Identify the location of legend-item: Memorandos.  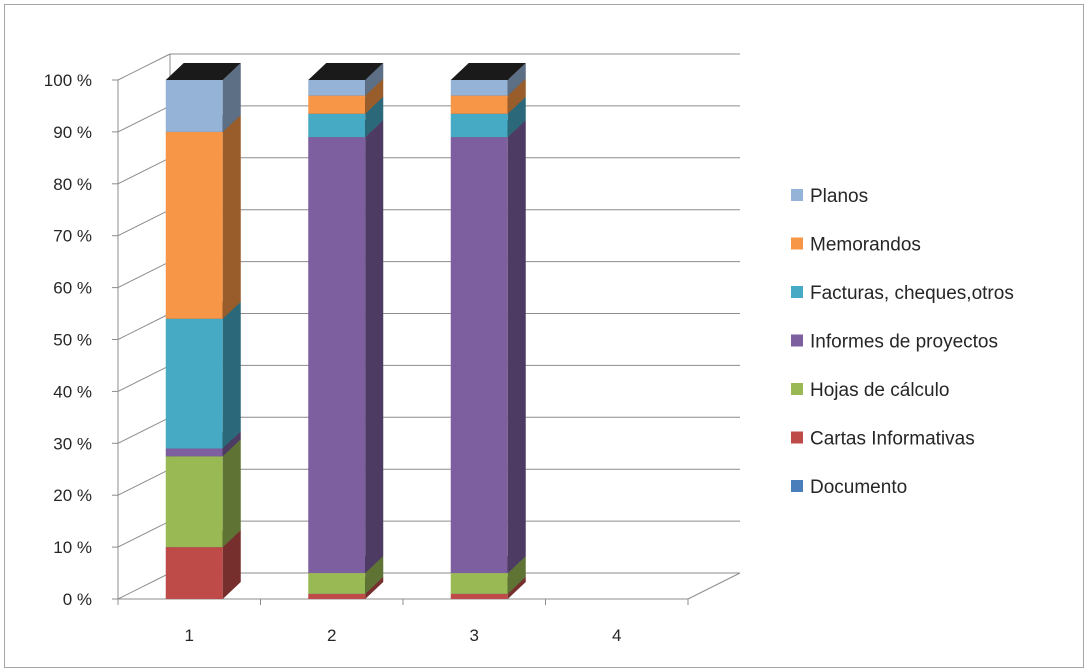
(856, 245).